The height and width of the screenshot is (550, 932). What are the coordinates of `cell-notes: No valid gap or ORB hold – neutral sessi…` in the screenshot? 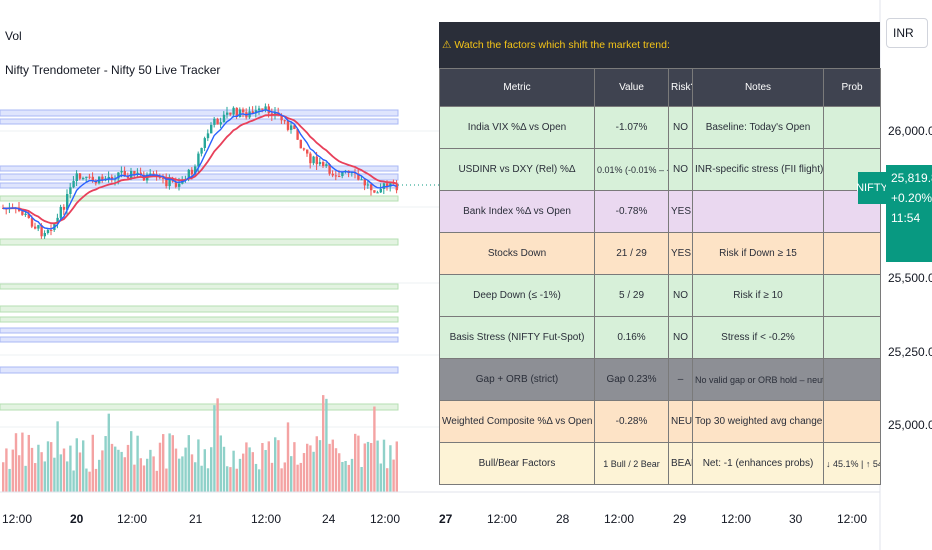 It's located at (758, 379).